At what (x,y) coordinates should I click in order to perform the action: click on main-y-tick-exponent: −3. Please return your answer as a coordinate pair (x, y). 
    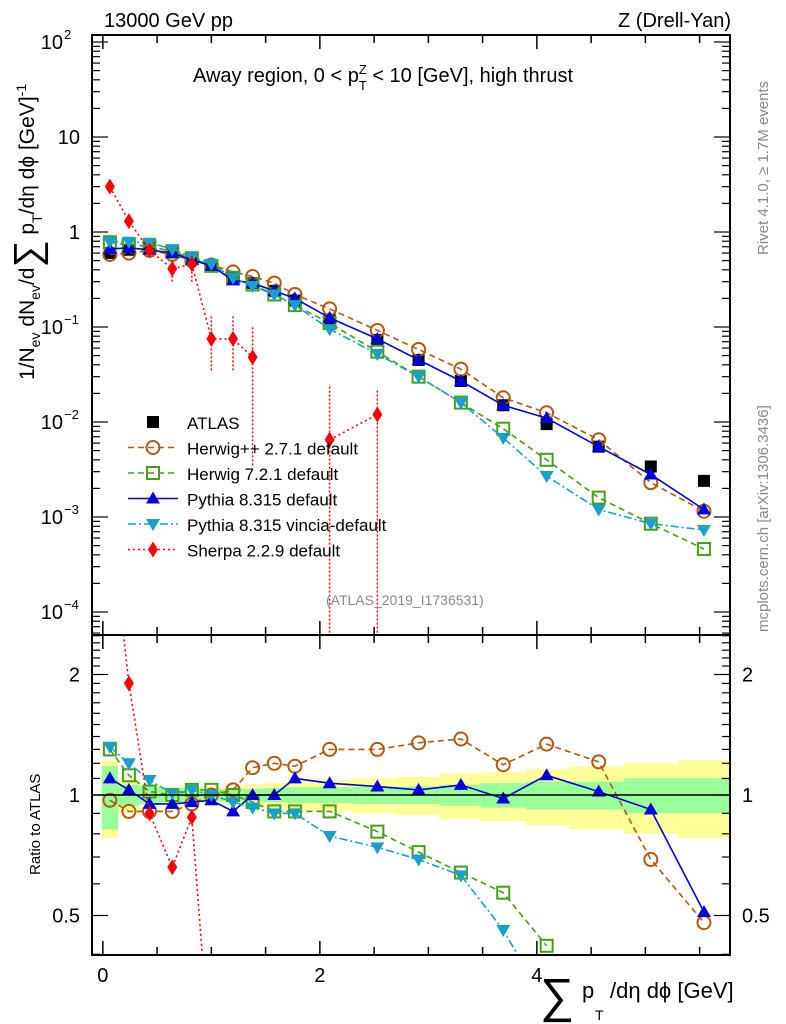
    Looking at the image, I should click on (71, 509).